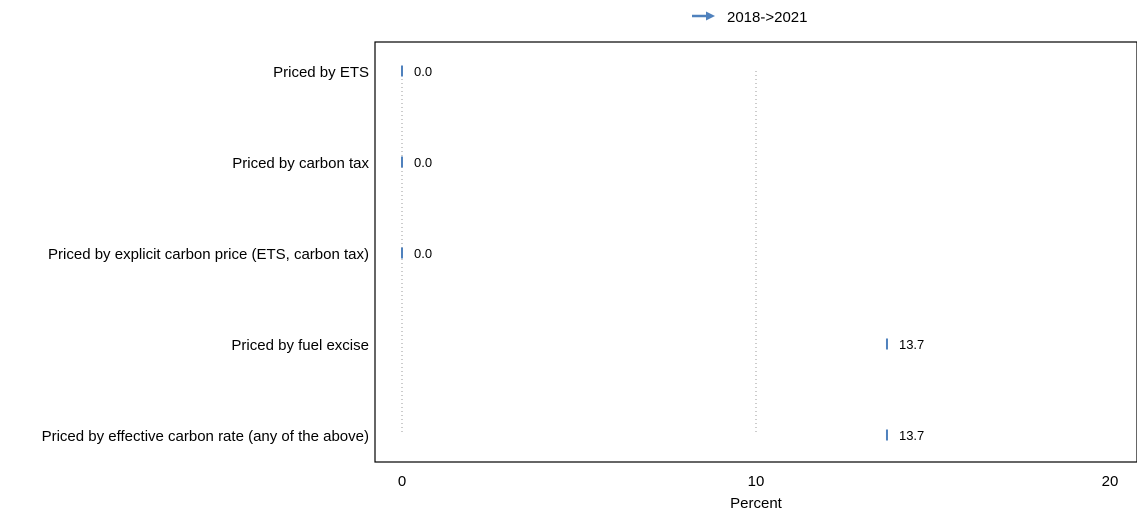 The height and width of the screenshot is (511, 1137). I want to click on x-axis-label: Percent, so click(756, 503).